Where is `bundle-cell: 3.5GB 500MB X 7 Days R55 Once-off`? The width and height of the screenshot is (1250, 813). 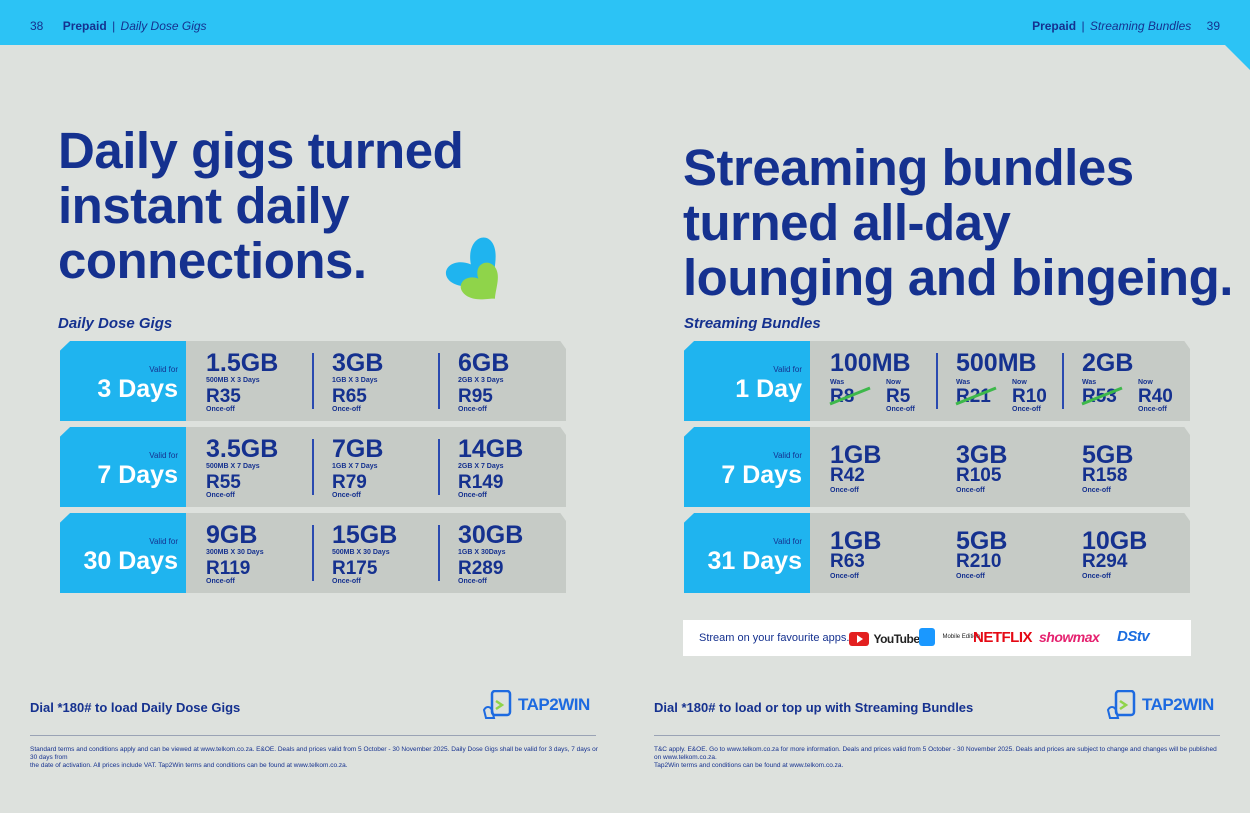
bundle-cell: 3.5GB 500MB X 7 Days R55 Once-off is located at coordinates (249, 467).